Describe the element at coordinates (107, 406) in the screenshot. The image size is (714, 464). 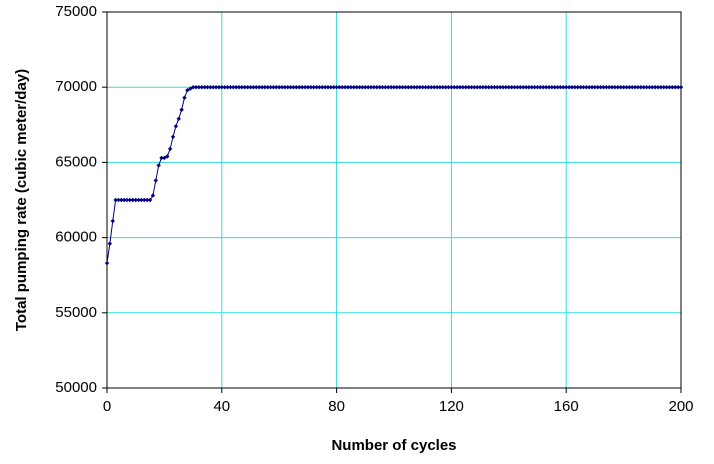
I see `x-tick-label: 0` at that location.